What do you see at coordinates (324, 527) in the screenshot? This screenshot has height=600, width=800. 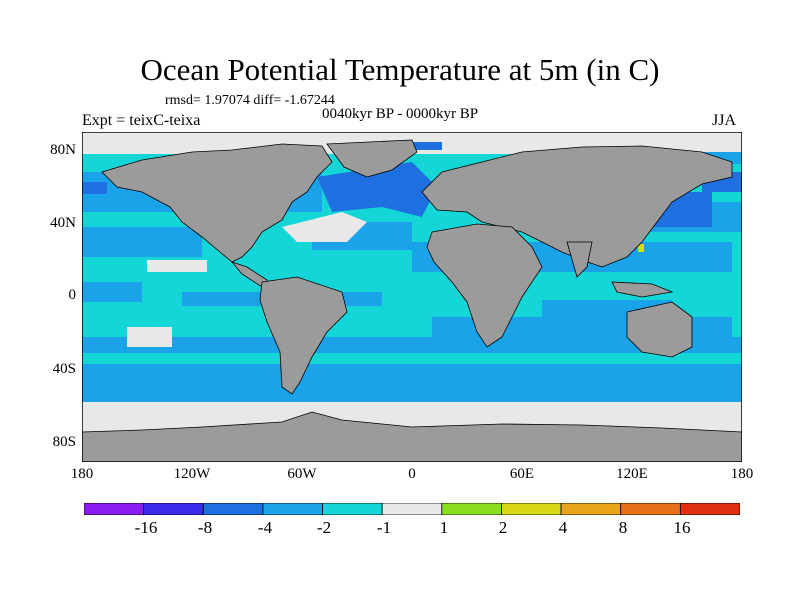 I see `colorbar-label: -2` at bounding box center [324, 527].